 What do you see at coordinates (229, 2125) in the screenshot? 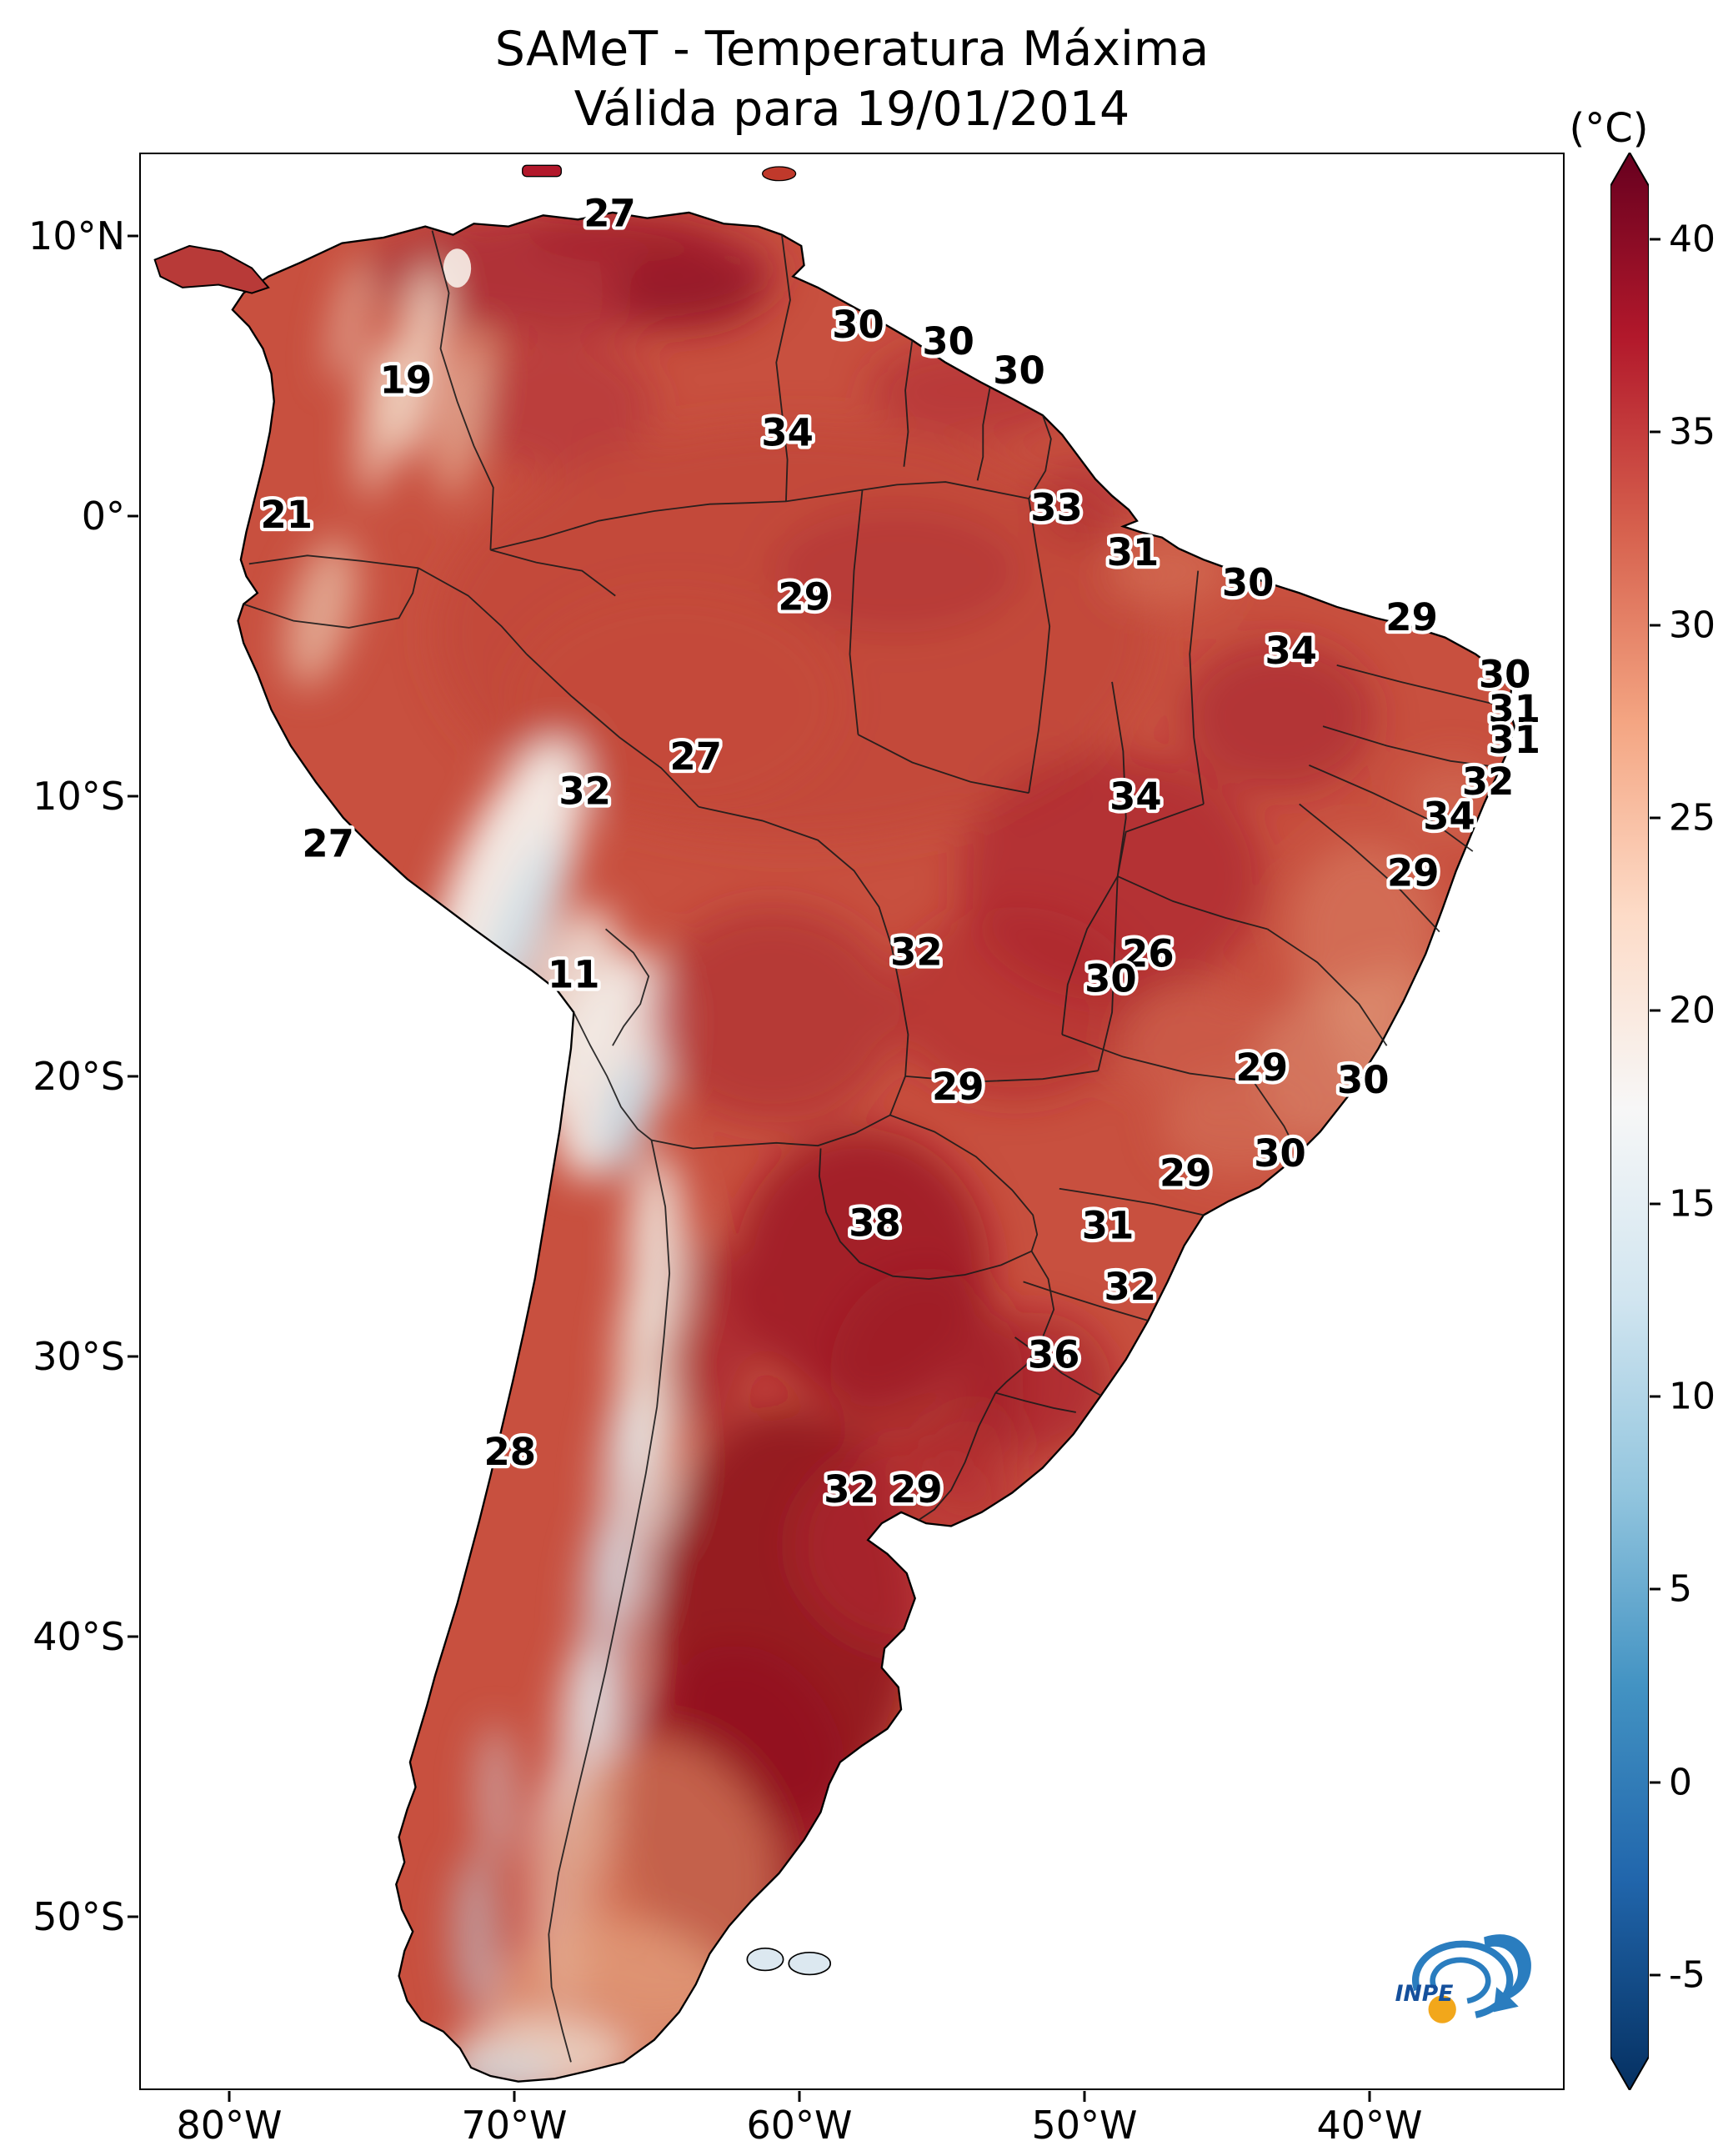
I see `x-axis-tick-label: 80°W` at bounding box center [229, 2125].